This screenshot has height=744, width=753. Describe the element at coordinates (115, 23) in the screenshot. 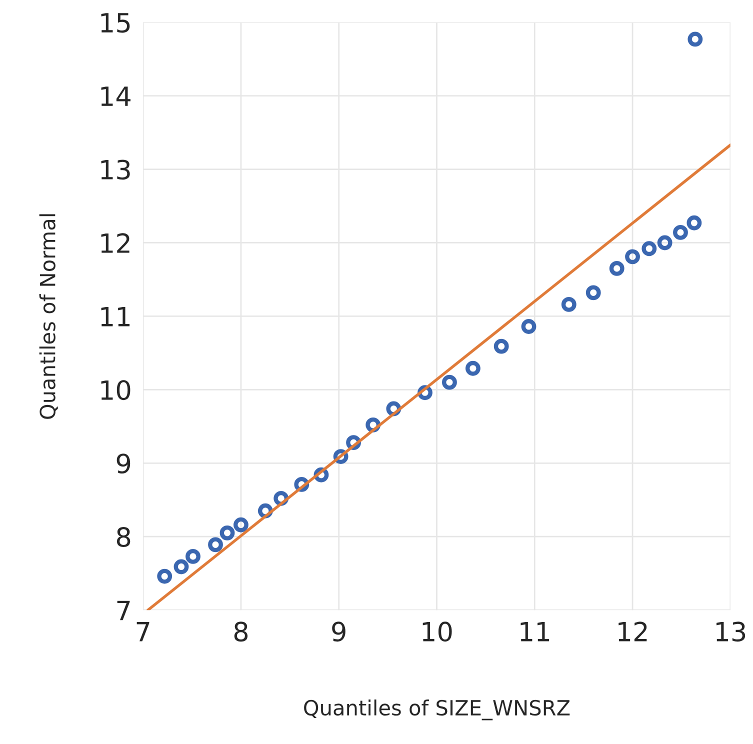

I see `y-tick-label: 15` at that location.